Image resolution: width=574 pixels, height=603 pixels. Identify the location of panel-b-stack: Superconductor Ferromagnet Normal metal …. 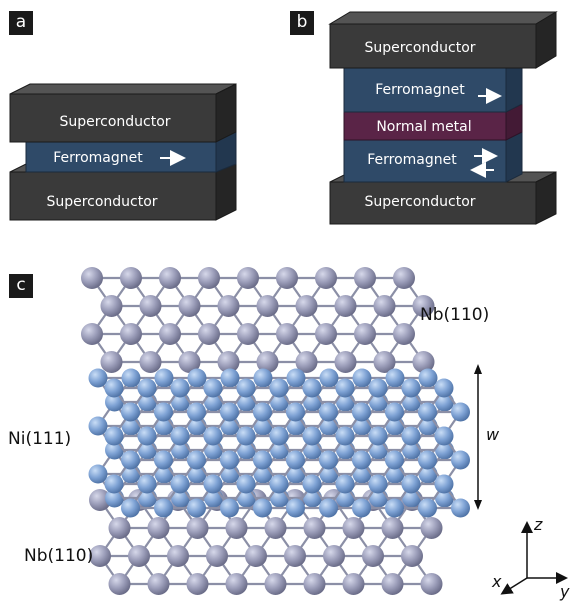
(443, 118).